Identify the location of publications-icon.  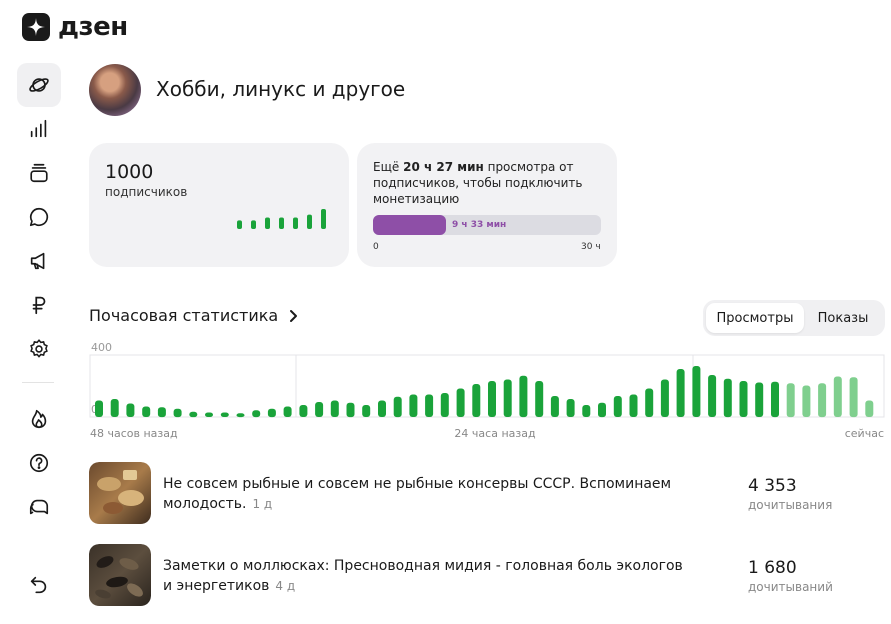
(39, 173).